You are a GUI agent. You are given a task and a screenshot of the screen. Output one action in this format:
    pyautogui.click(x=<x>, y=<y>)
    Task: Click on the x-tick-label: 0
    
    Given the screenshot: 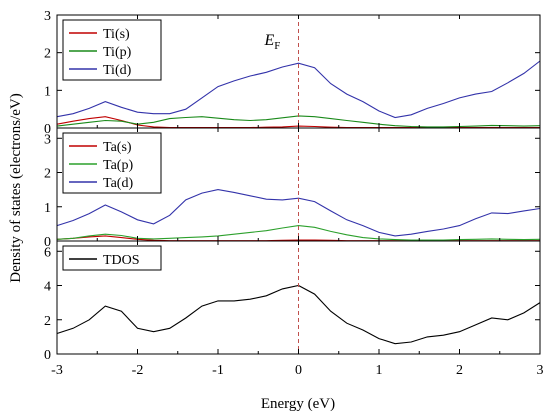 What is the action you would take?
    pyautogui.click(x=298, y=370)
    